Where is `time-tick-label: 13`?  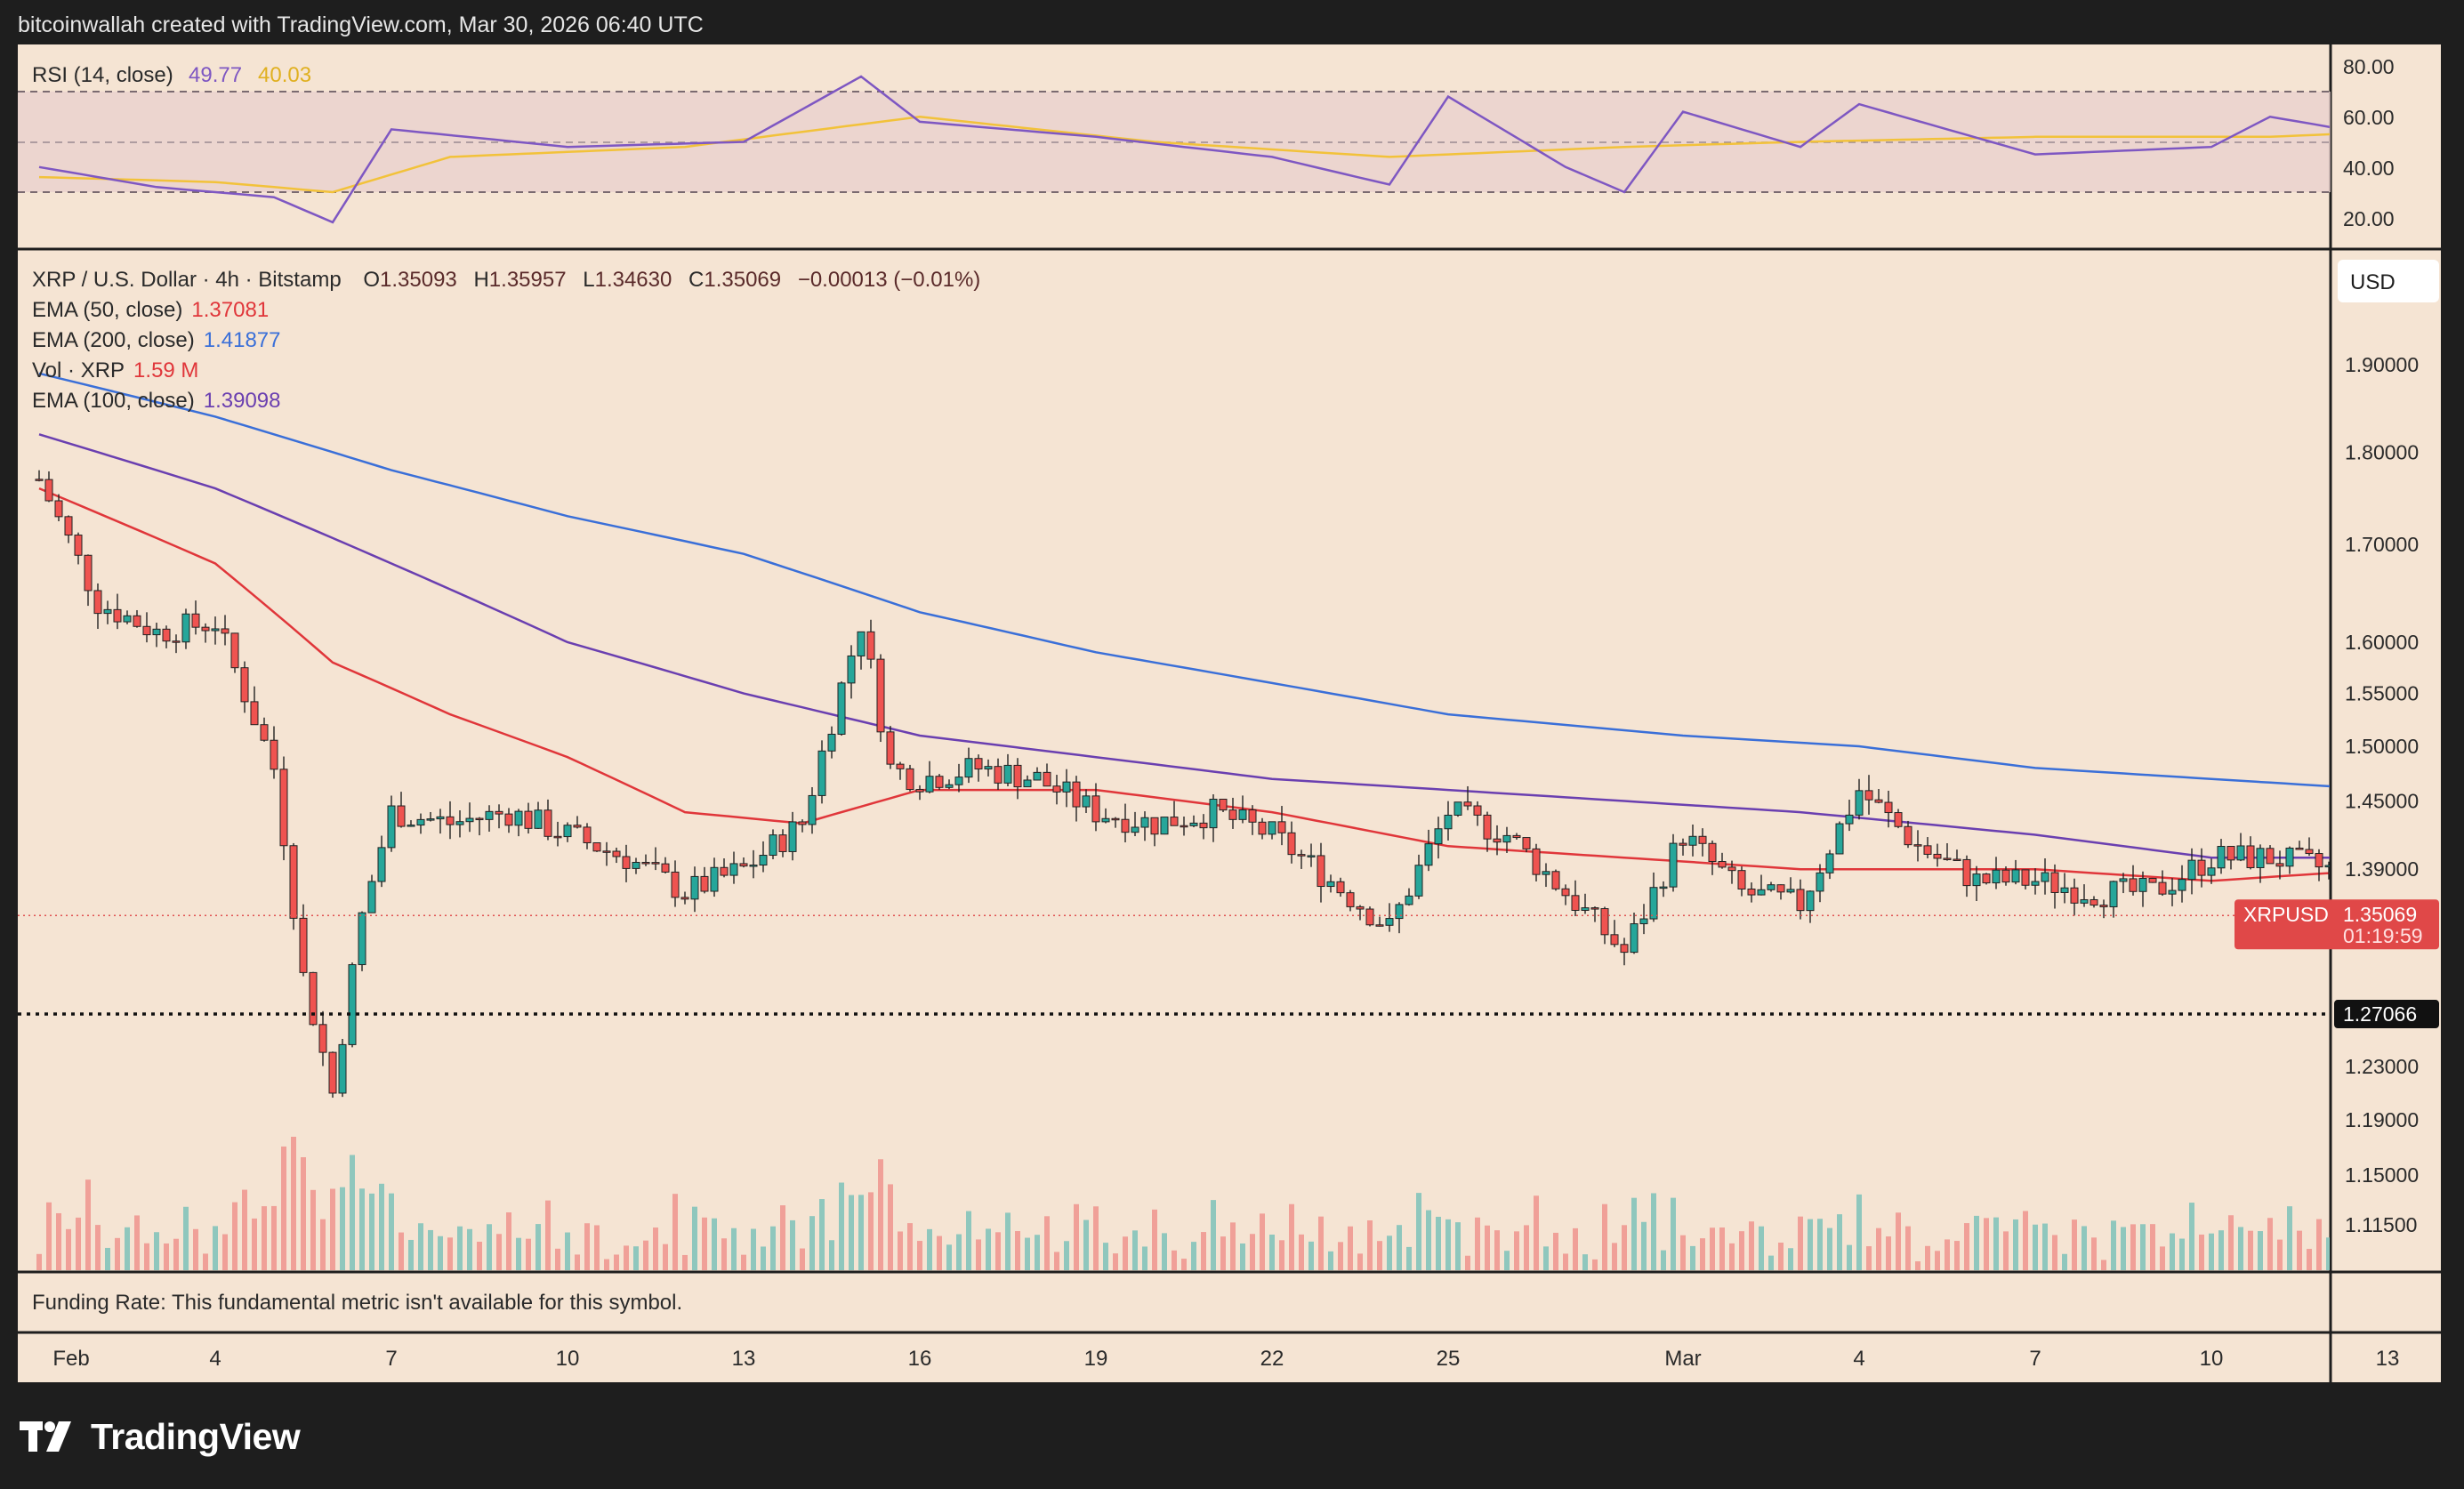 time-tick-label: 13 is located at coordinates (2388, 1359).